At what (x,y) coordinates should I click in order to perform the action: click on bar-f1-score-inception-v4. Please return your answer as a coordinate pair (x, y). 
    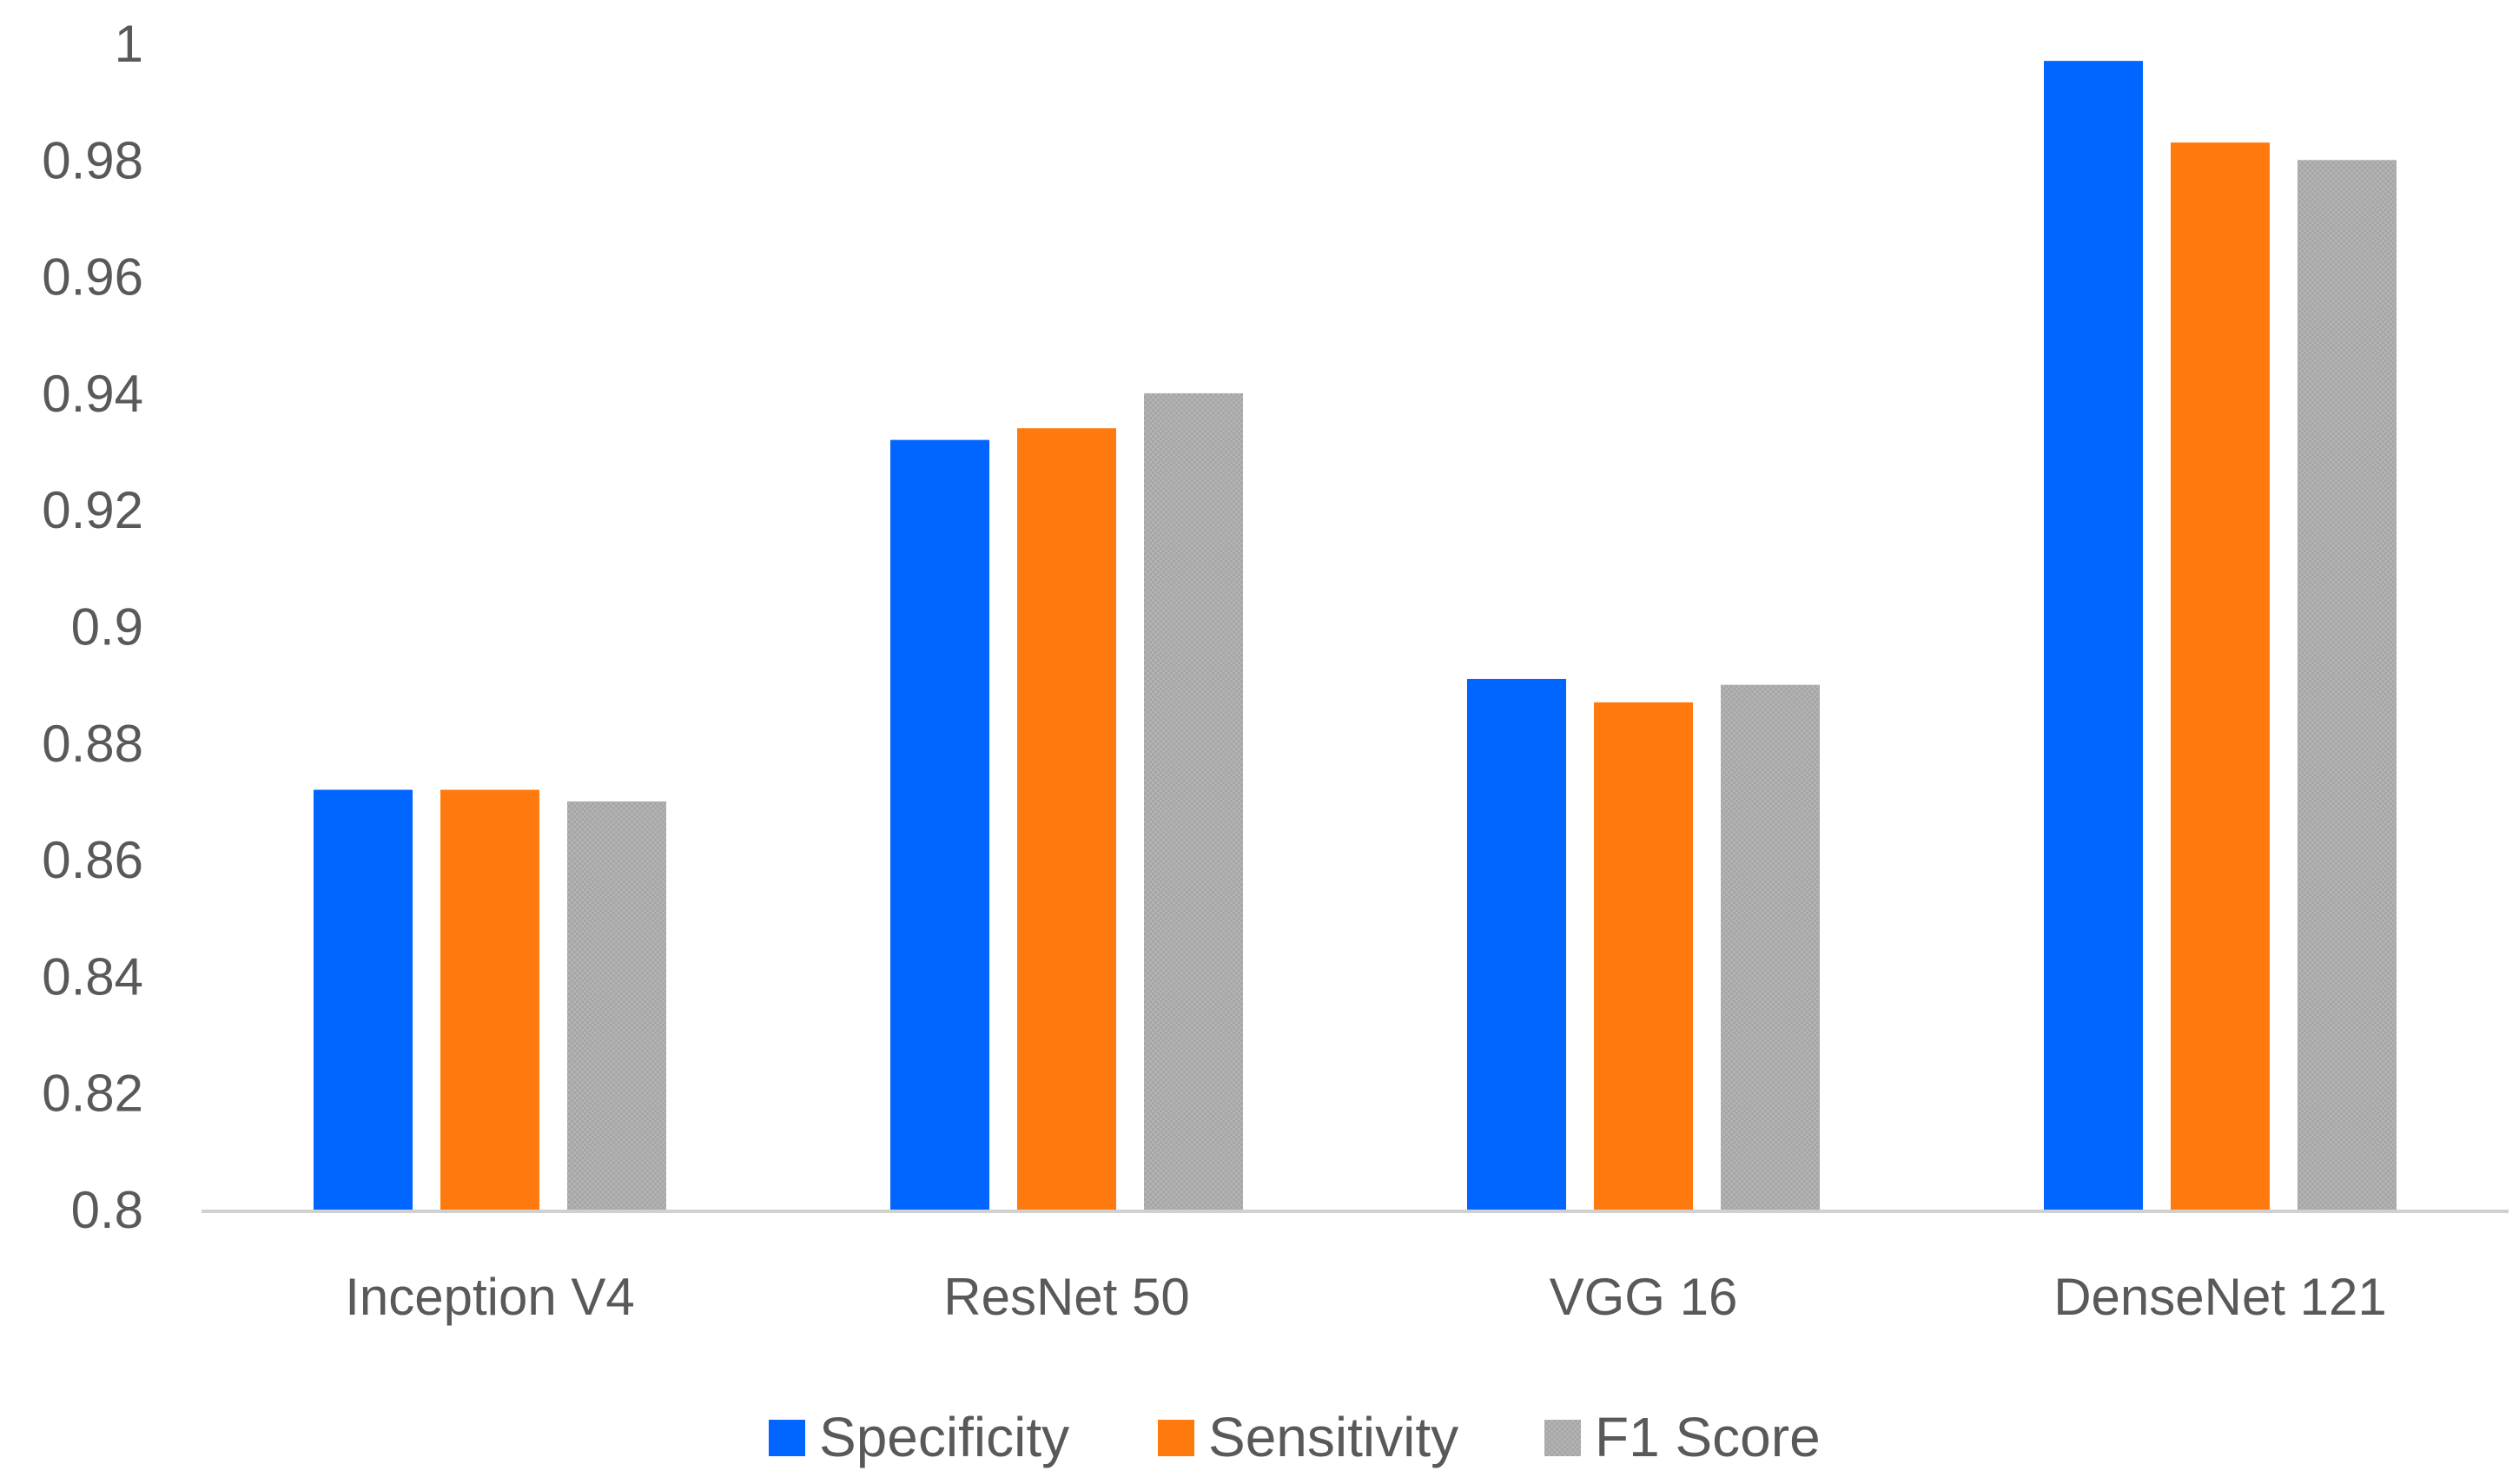
    Looking at the image, I should click on (616, 1005).